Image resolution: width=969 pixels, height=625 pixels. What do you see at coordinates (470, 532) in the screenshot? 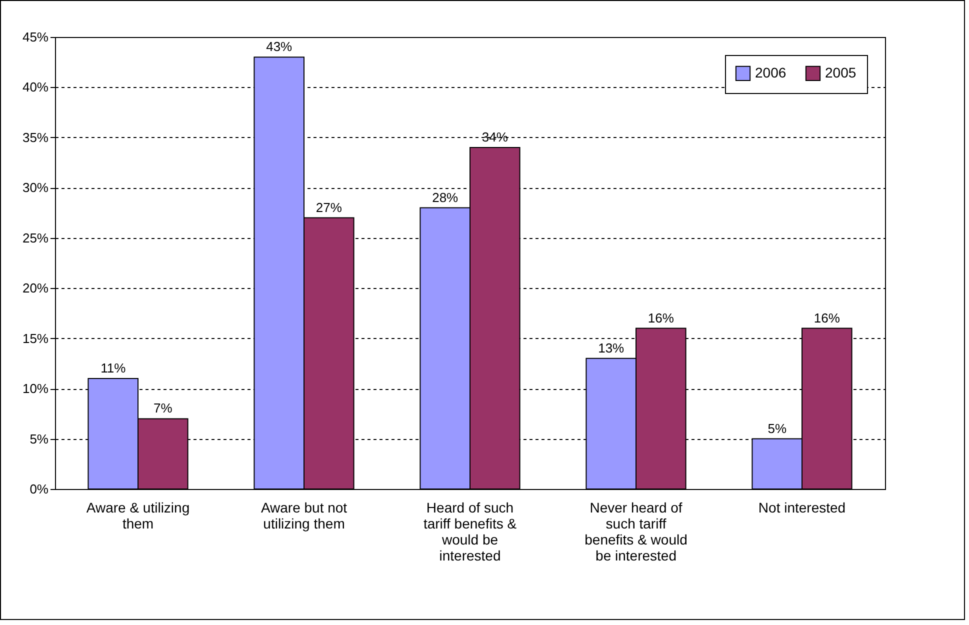
I see `x-tick-label: Heard of such tariff benefits & would be interested` at bounding box center [470, 532].